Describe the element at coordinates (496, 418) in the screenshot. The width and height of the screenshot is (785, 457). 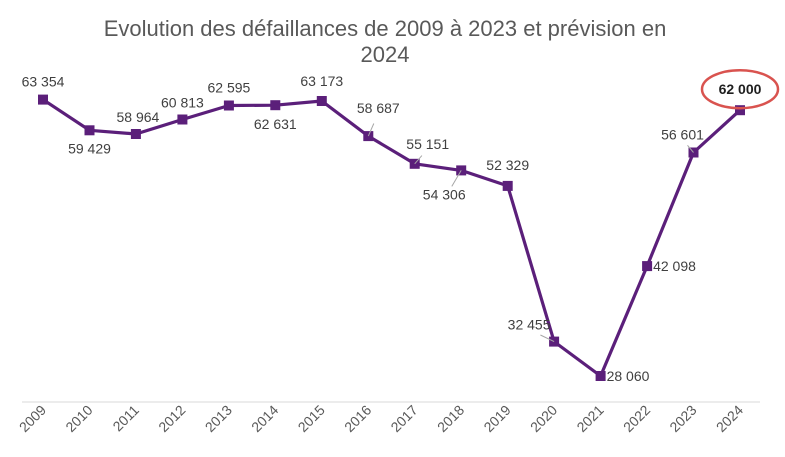
I see `x-tick-2019: 2019` at that location.